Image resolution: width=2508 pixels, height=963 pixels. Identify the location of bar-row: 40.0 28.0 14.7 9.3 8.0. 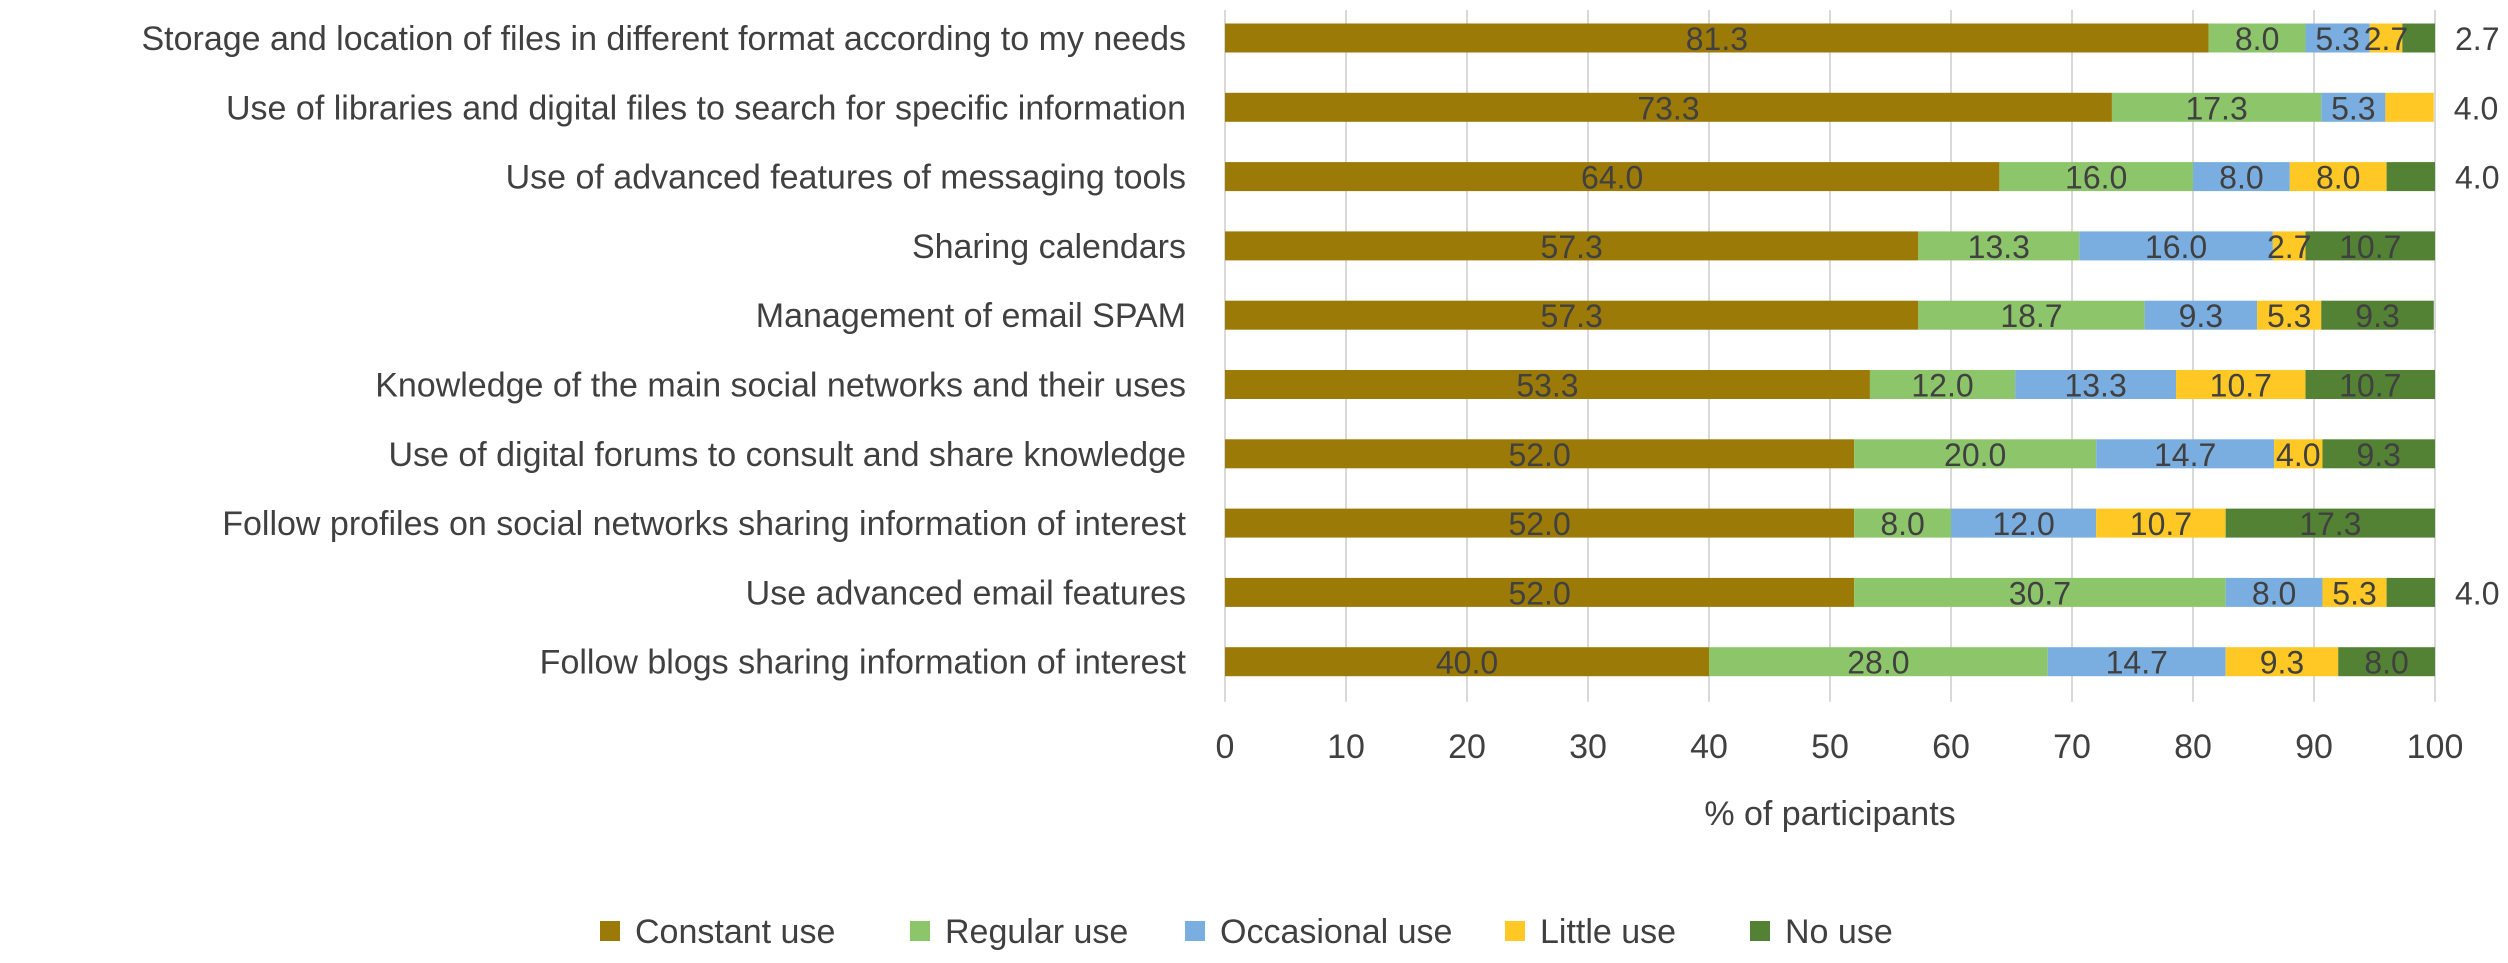
(1830, 663).